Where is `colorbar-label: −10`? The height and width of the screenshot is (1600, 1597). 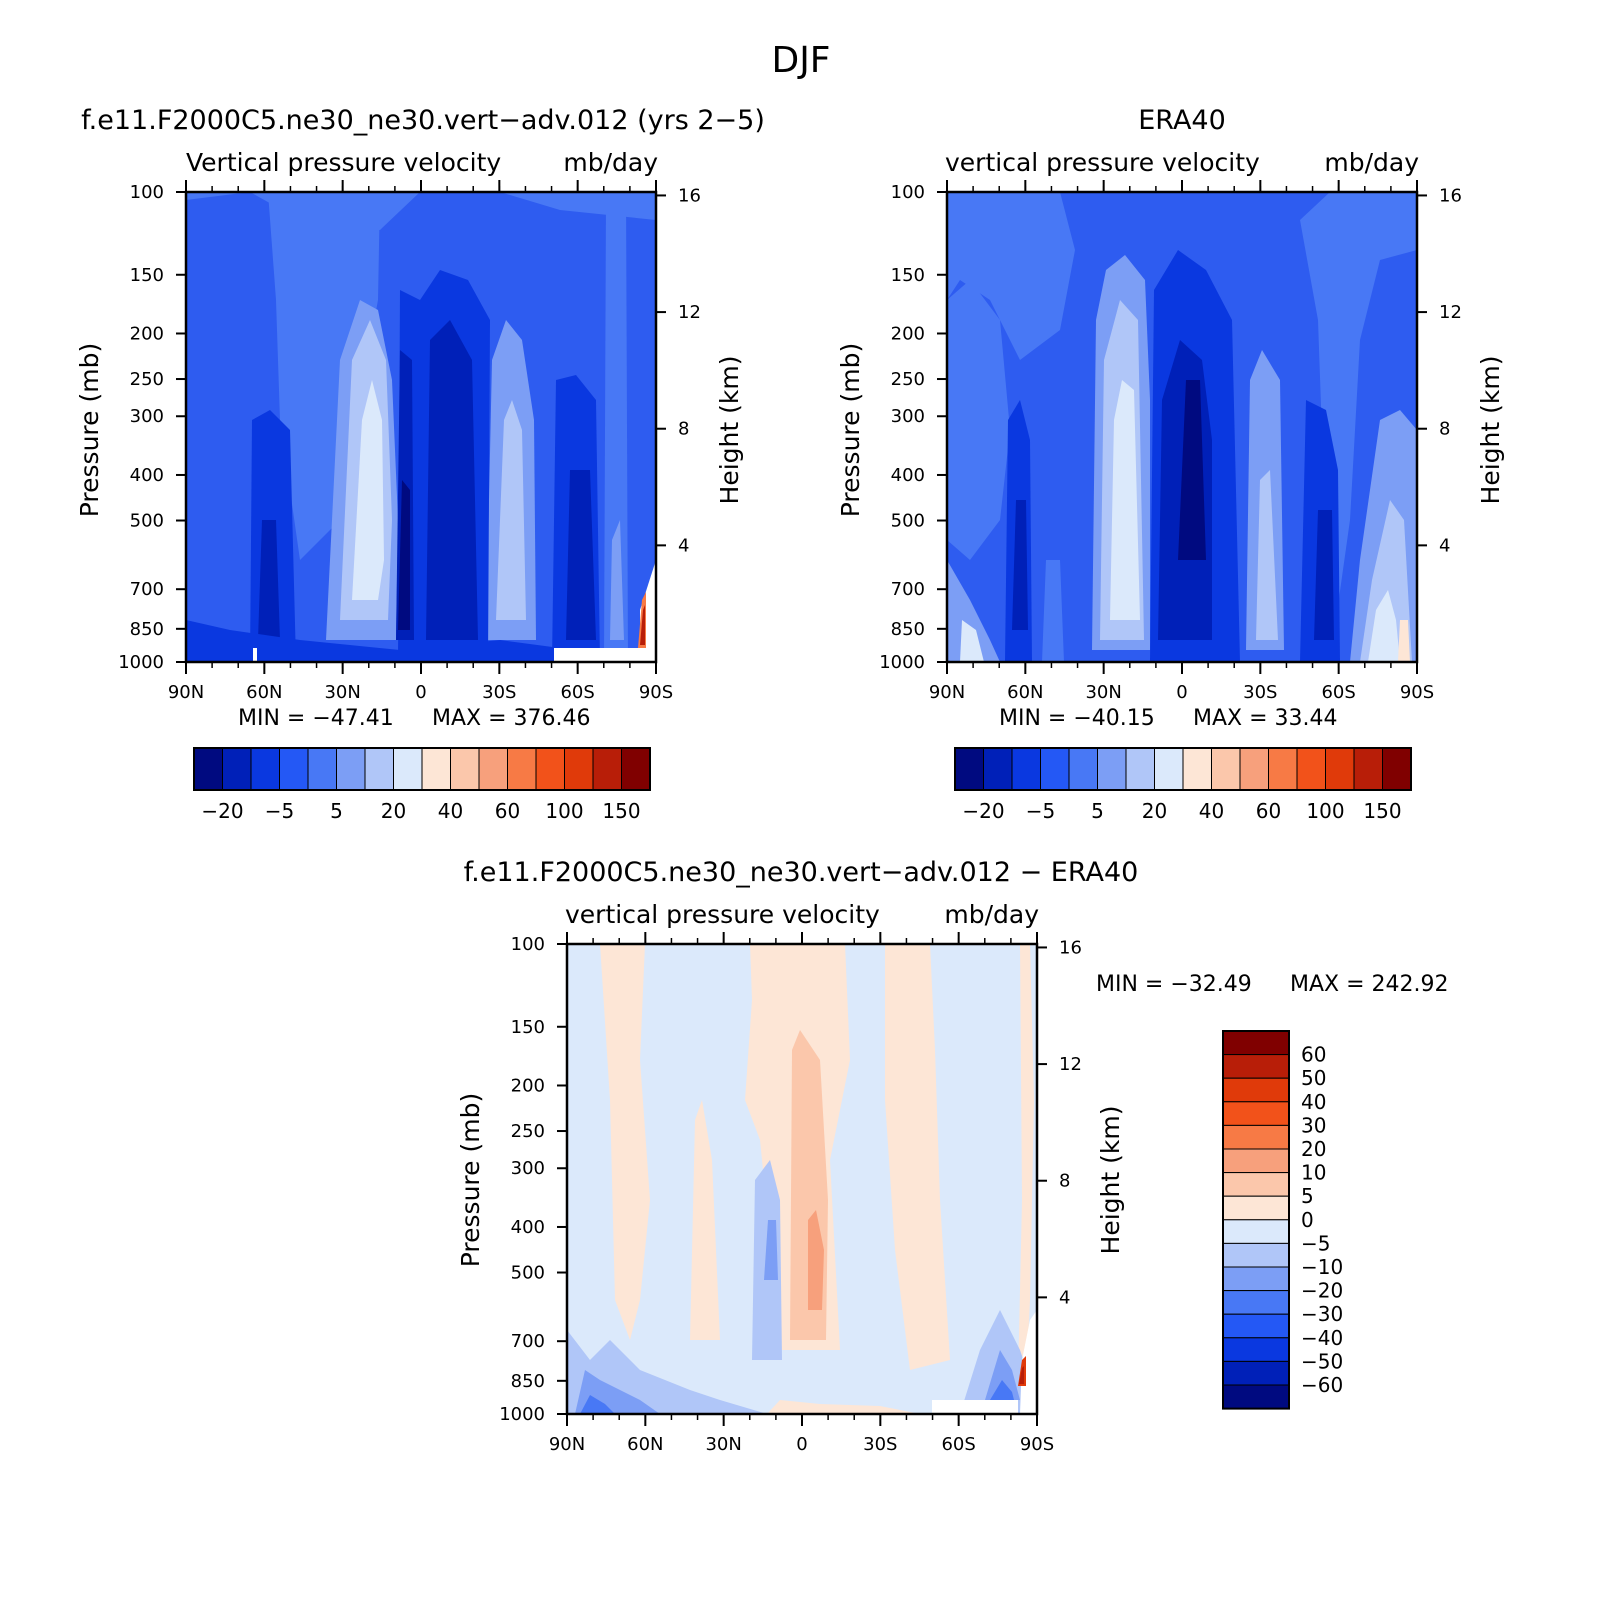 colorbar-label: −10 is located at coordinates (1322, 1267).